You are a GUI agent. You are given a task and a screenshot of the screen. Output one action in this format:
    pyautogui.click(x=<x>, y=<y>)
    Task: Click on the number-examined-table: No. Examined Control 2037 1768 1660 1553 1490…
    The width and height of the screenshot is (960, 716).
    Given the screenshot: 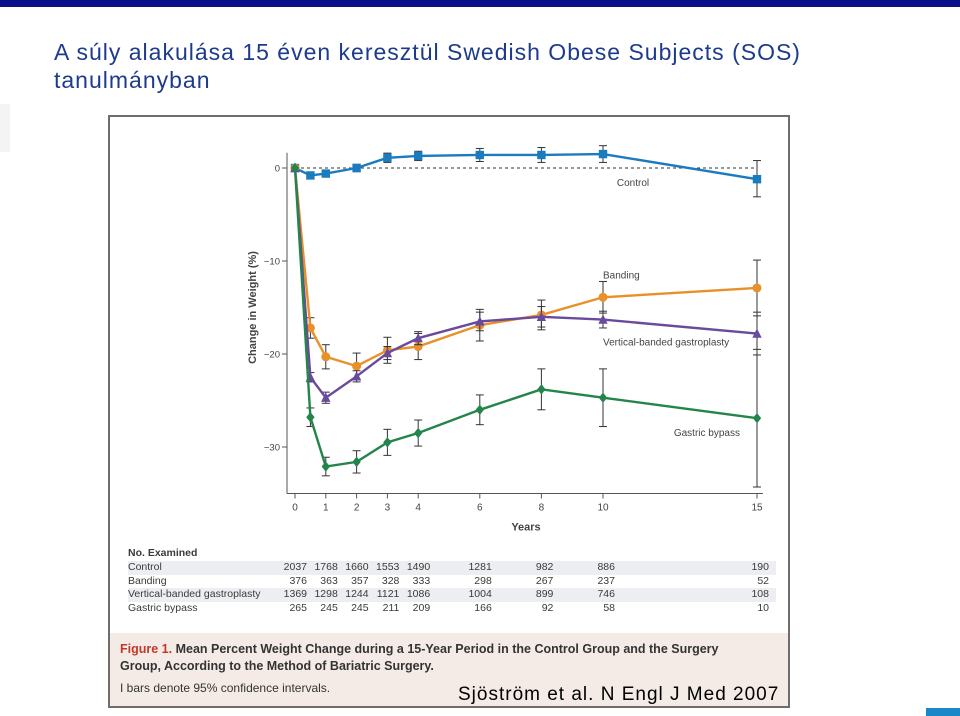 What is the action you would take?
    pyautogui.click(x=452, y=581)
    